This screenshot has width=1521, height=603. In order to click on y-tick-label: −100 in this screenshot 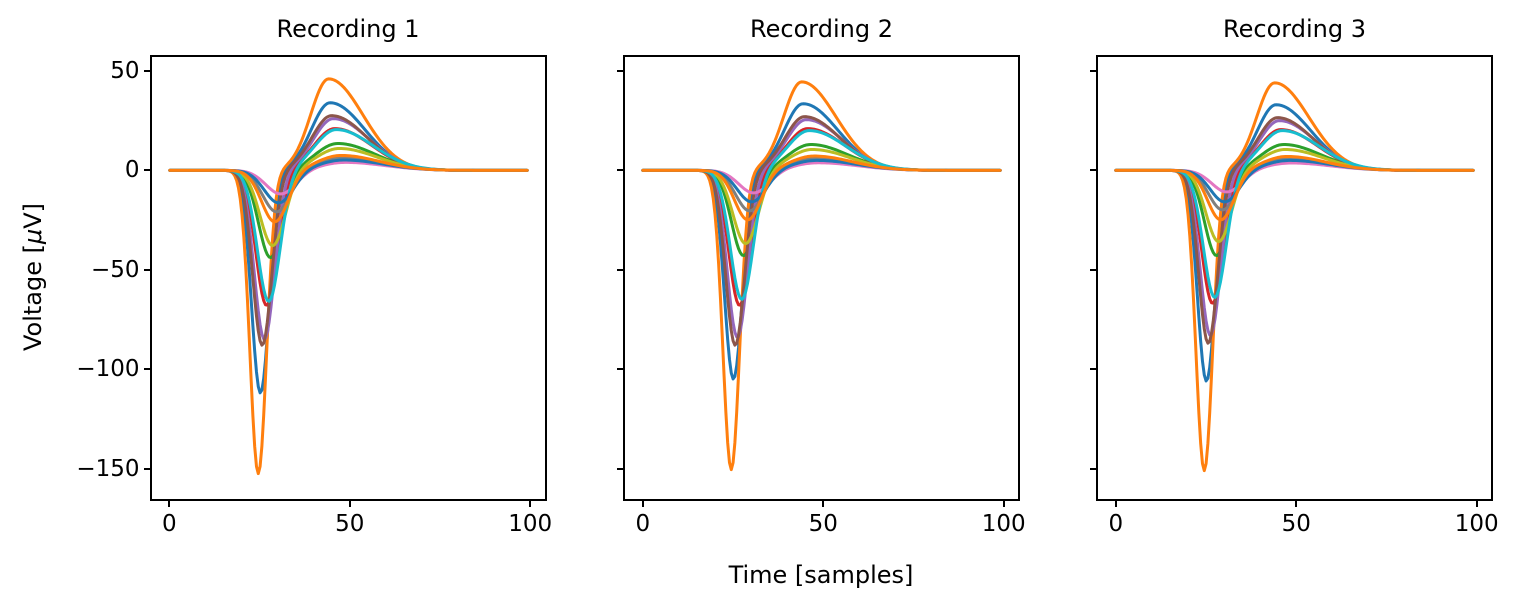, I will do `click(108, 369)`.